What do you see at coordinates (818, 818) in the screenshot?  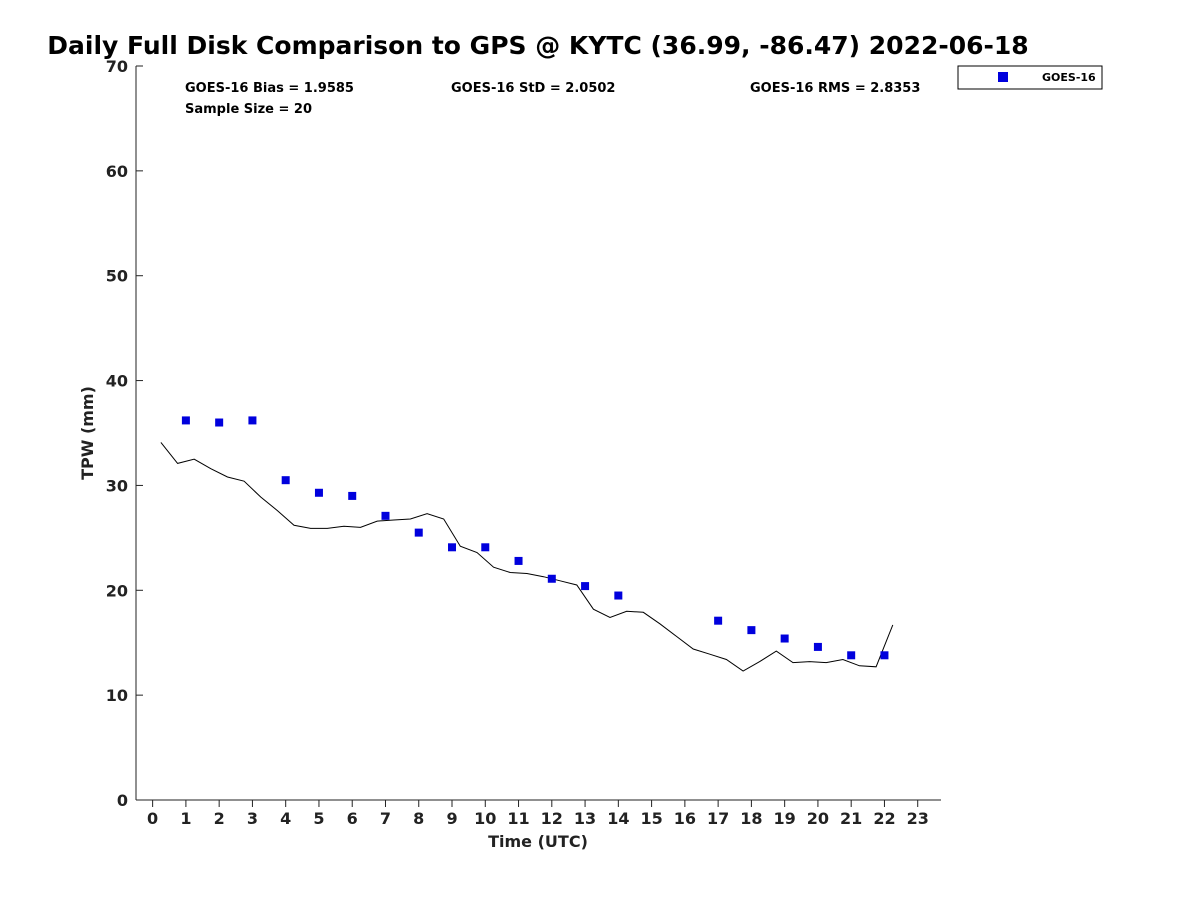 I see `x-tick-label: 20` at bounding box center [818, 818].